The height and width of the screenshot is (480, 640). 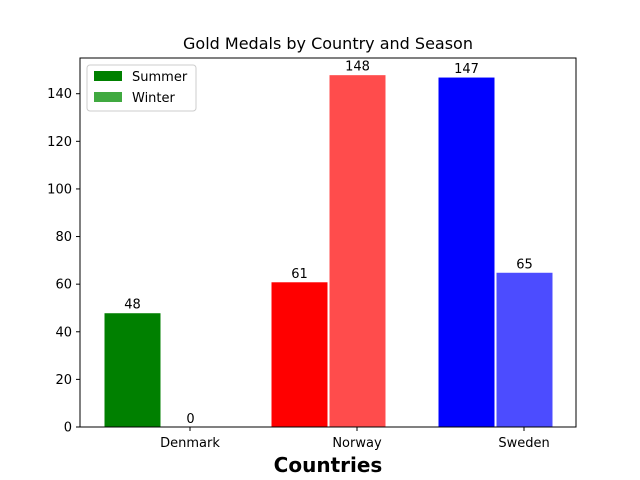 What do you see at coordinates (357, 67) in the screenshot?
I see `bar-value-label-winter-norway: 148` at bounding box center [357, 67].